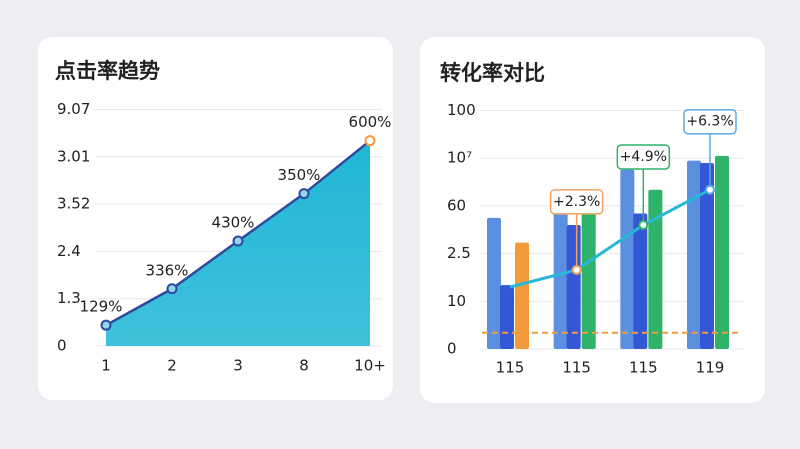 The height and width of the screenshot is (449, 800). I want to click on y-tick-label: 9.07, so click(73, 109).